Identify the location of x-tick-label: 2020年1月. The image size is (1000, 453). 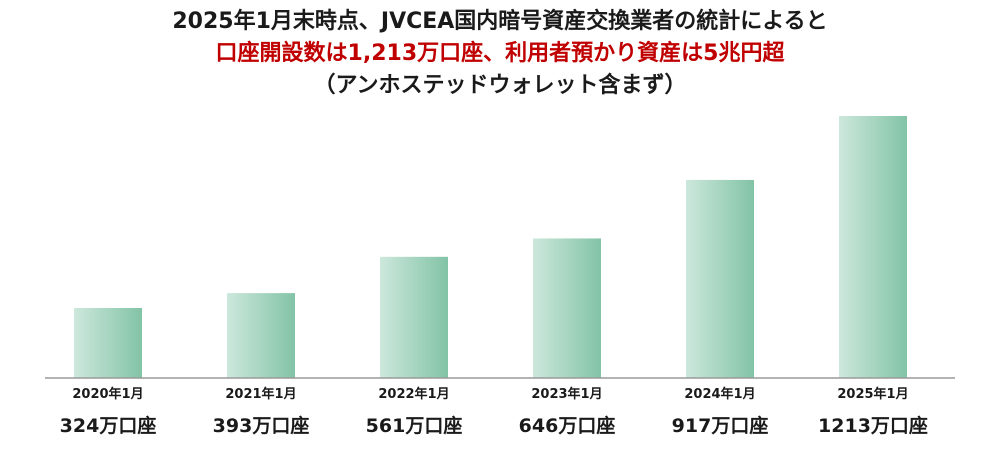
(107, 394).